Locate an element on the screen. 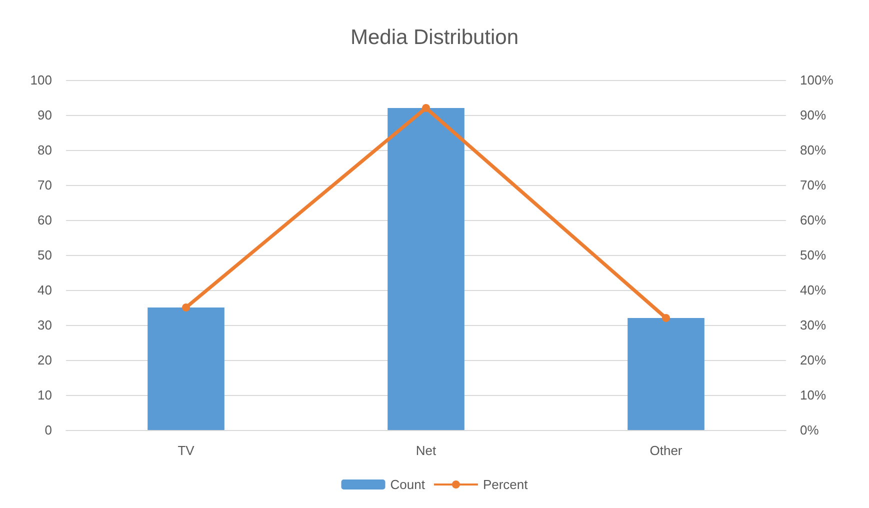  y-tick-label: 30 is located at coordinates (45, 325).